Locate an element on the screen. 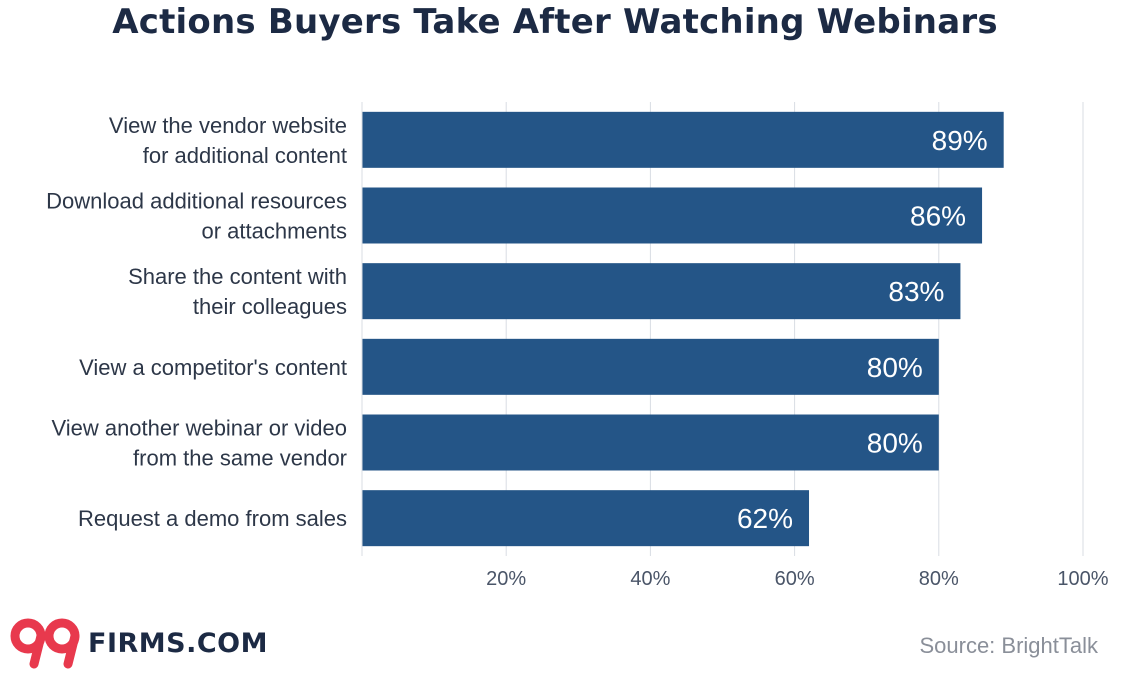  category-label-1-line-1: View the vendor website is located at coordinates (228, 125).